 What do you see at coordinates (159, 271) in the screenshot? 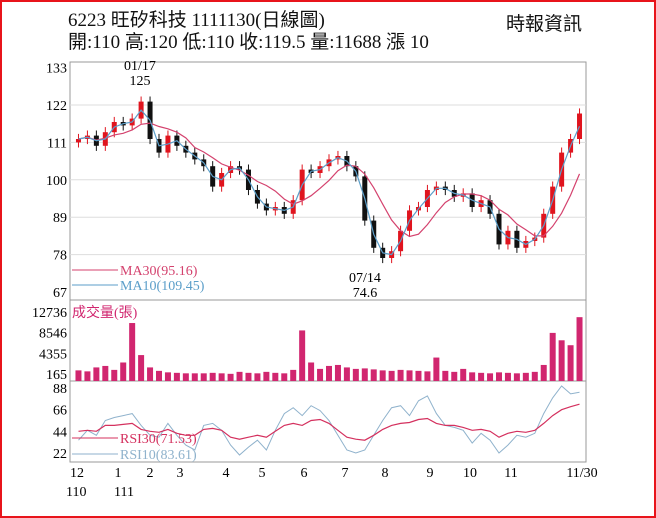
I see `legend-ma30: MA30(95.16)` at bounding box center [159, 271].